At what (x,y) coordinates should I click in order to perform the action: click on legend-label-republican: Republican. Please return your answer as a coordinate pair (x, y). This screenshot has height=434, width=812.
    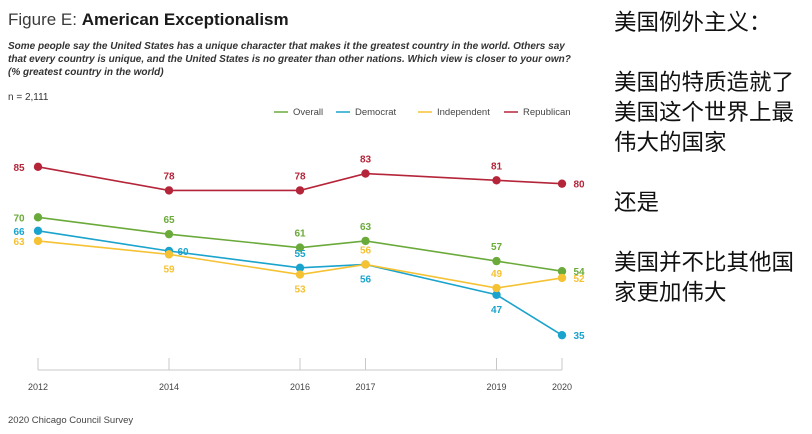
    Looking at the image, I should click on (547, 112).